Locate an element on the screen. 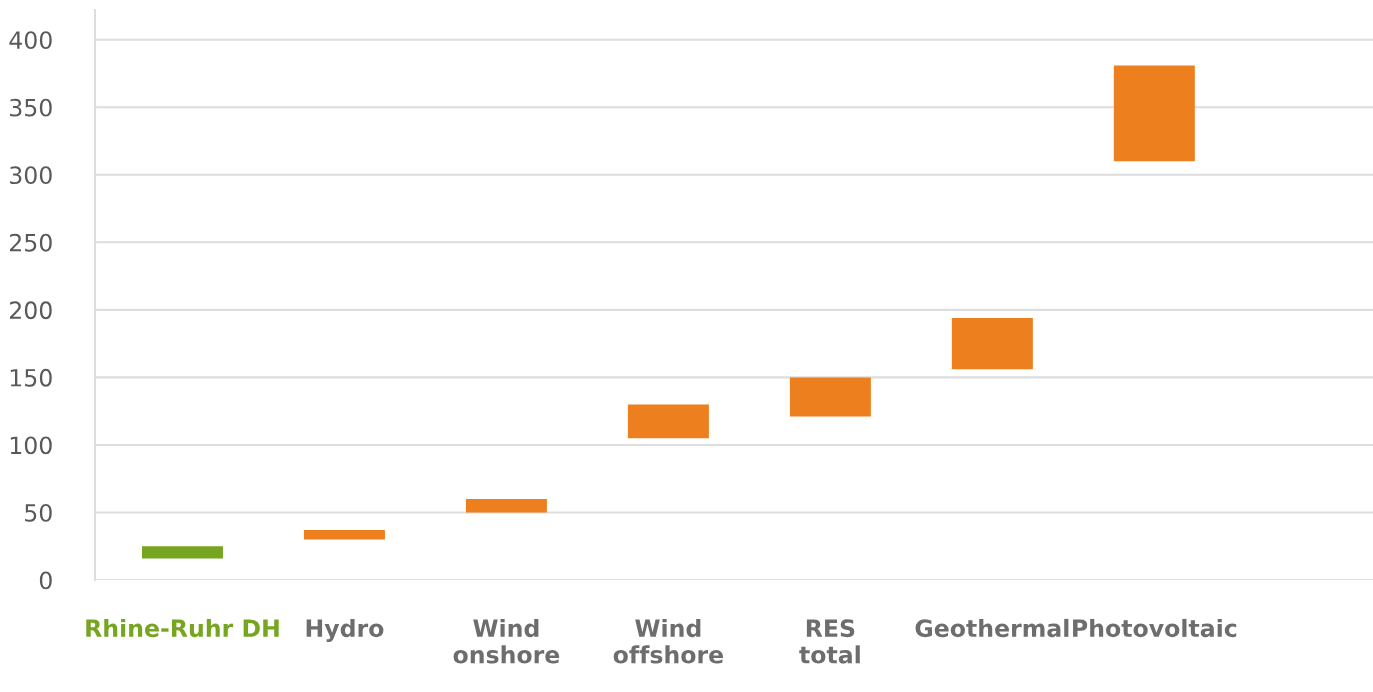  y-tick-label: 200 is located at coordinates (31, 310).